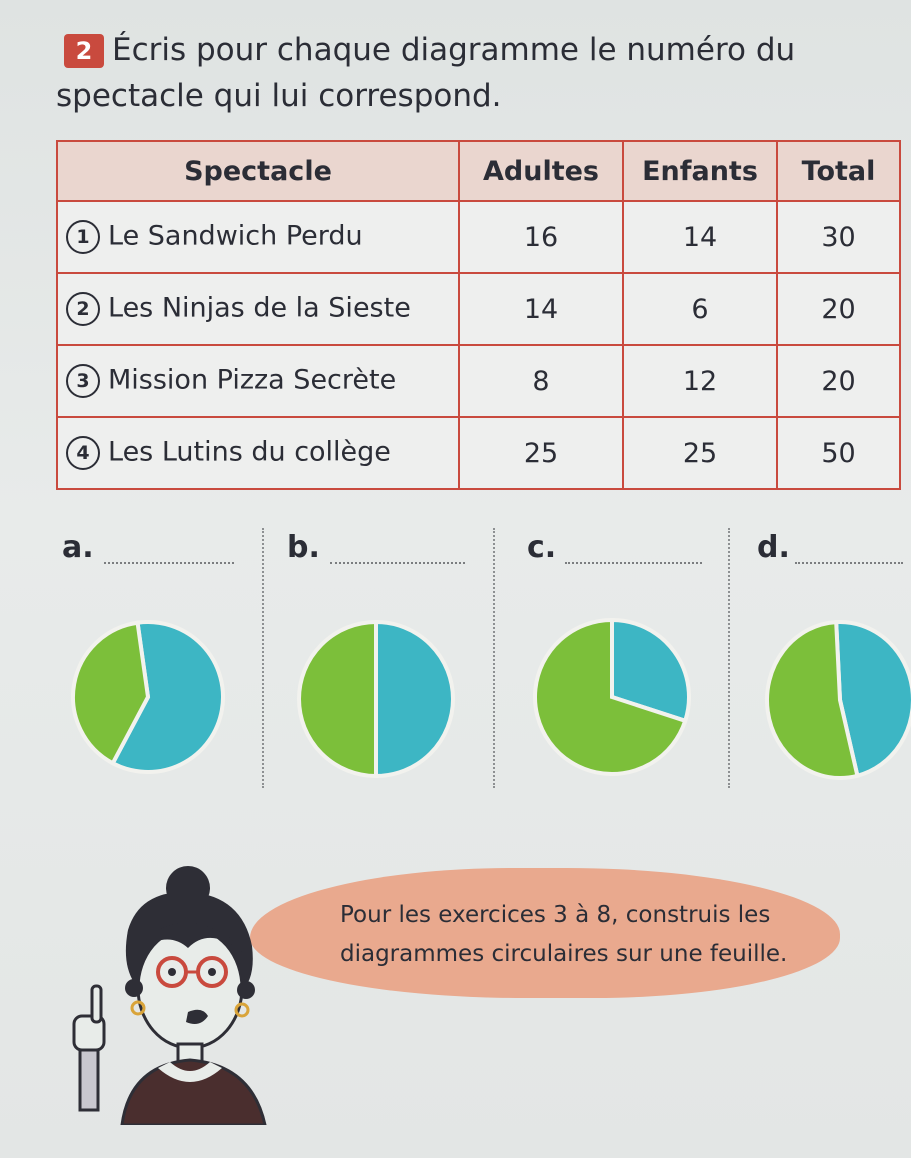 The height and width of the screenshot is (1158, 911). Describe the element at coordinates (83, 381) in the screenshot. I see `circled-number: 3` at that location.